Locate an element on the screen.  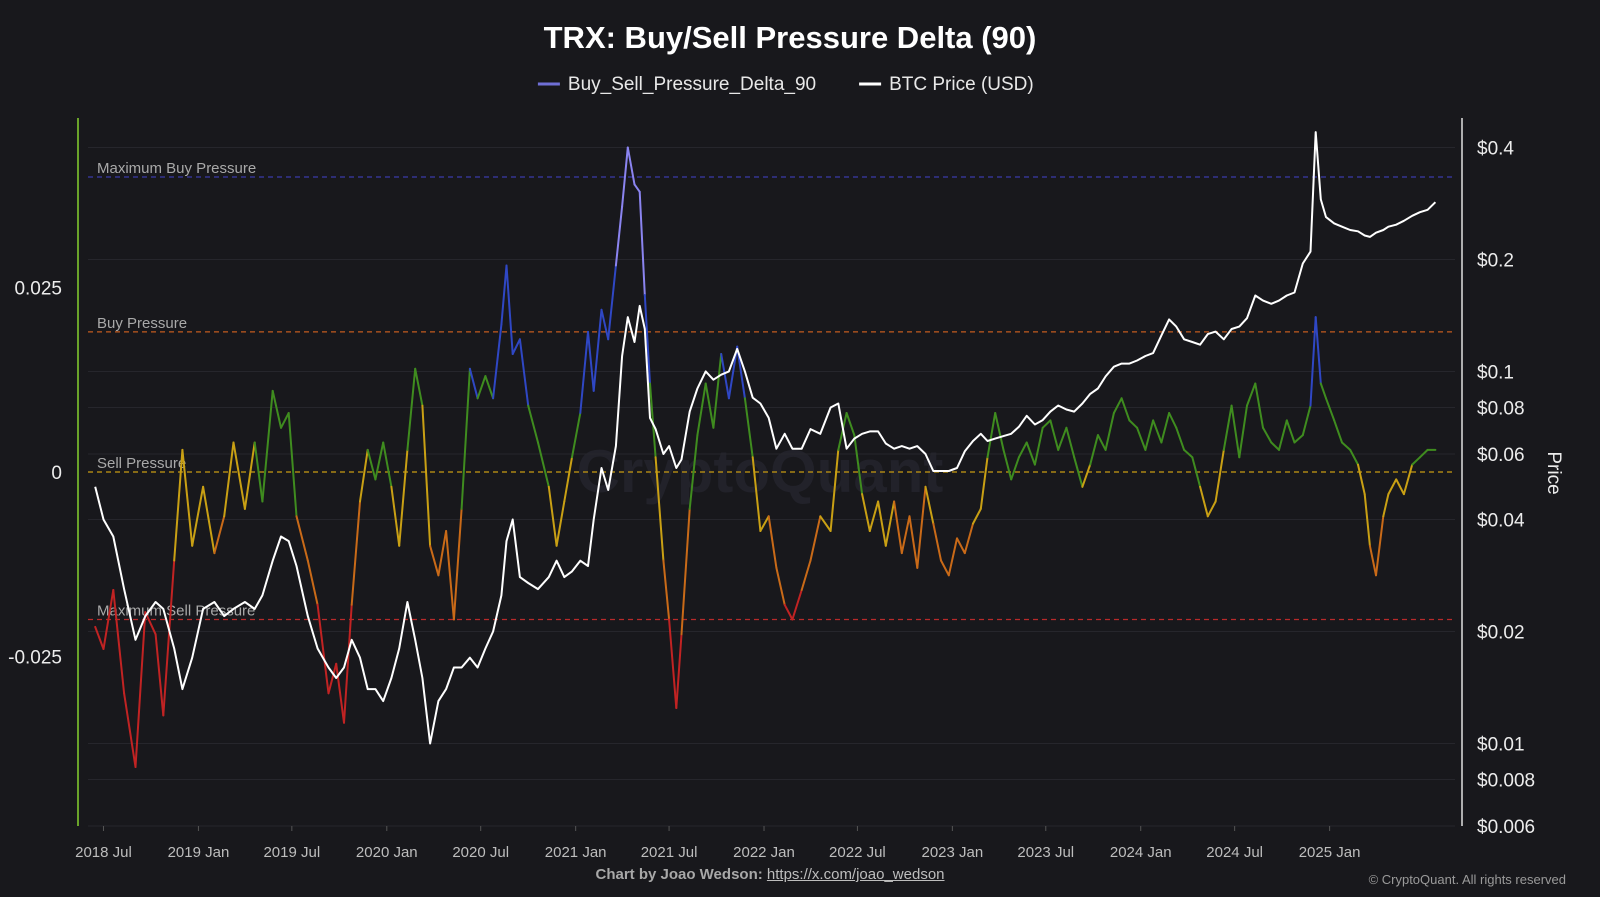
left-tick-1: 0 is located at coordinates (56, 473).